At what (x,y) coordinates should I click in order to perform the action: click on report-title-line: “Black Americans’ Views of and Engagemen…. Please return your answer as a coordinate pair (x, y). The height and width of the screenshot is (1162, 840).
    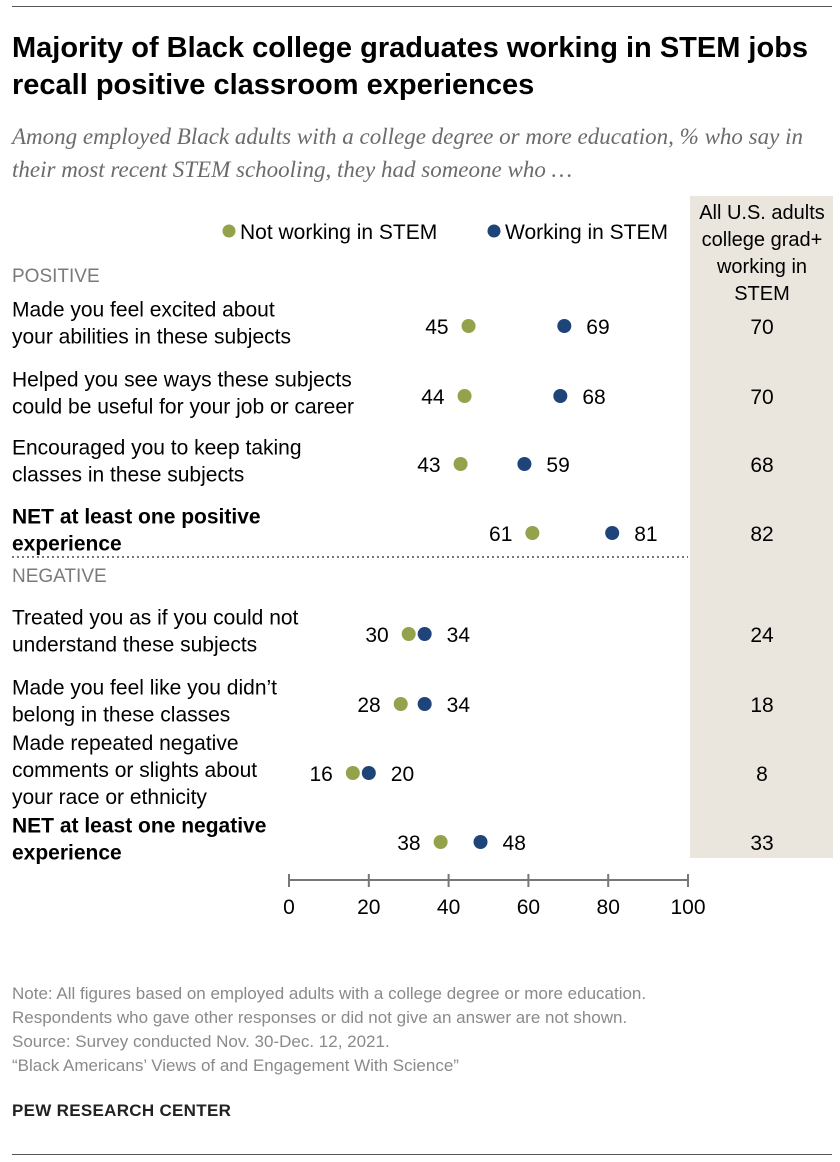
    Looking at the image, I should click on (235, 1065).